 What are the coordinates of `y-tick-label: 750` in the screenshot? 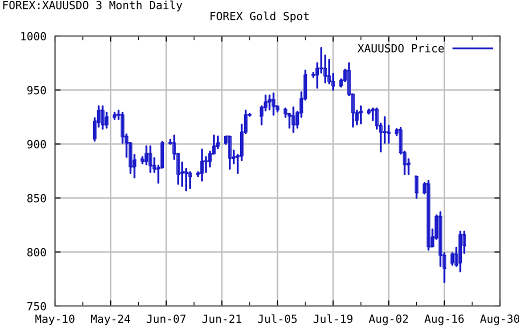 It's located at (36, 306).